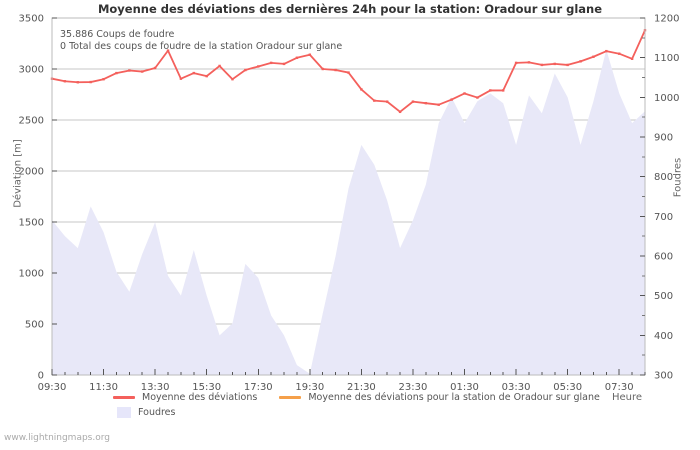 The image size is (700, 450). What do you see at coordinates (666, 58) in the screenshot?
I see `svg-text: 1100` at bounding box center [666, 58].